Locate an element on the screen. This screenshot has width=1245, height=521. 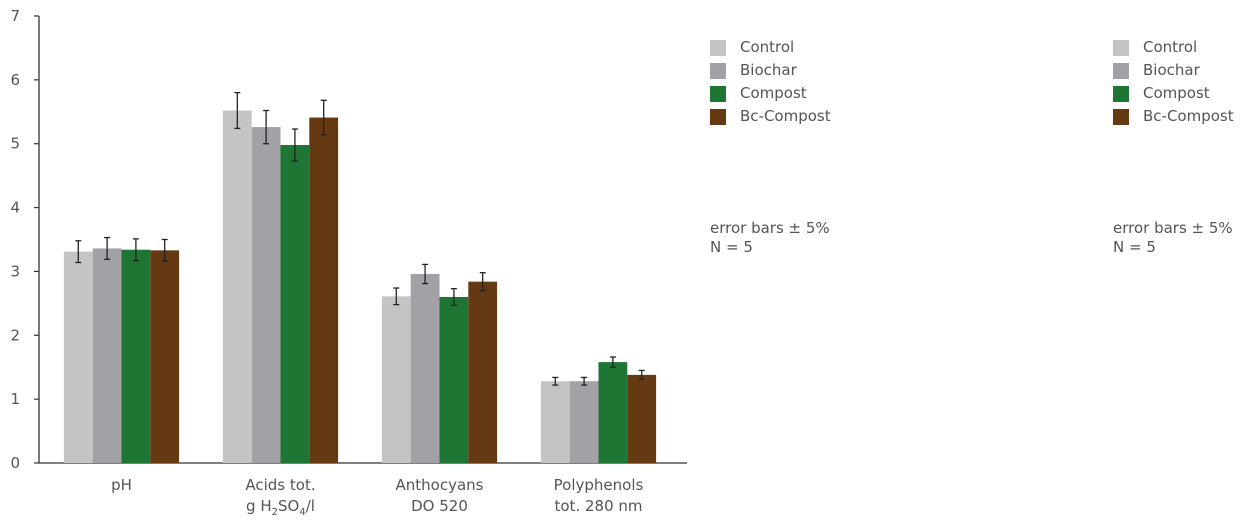
legend-left: Control Biochar Compost Bc-Compost is located at coordinates (770, 82).